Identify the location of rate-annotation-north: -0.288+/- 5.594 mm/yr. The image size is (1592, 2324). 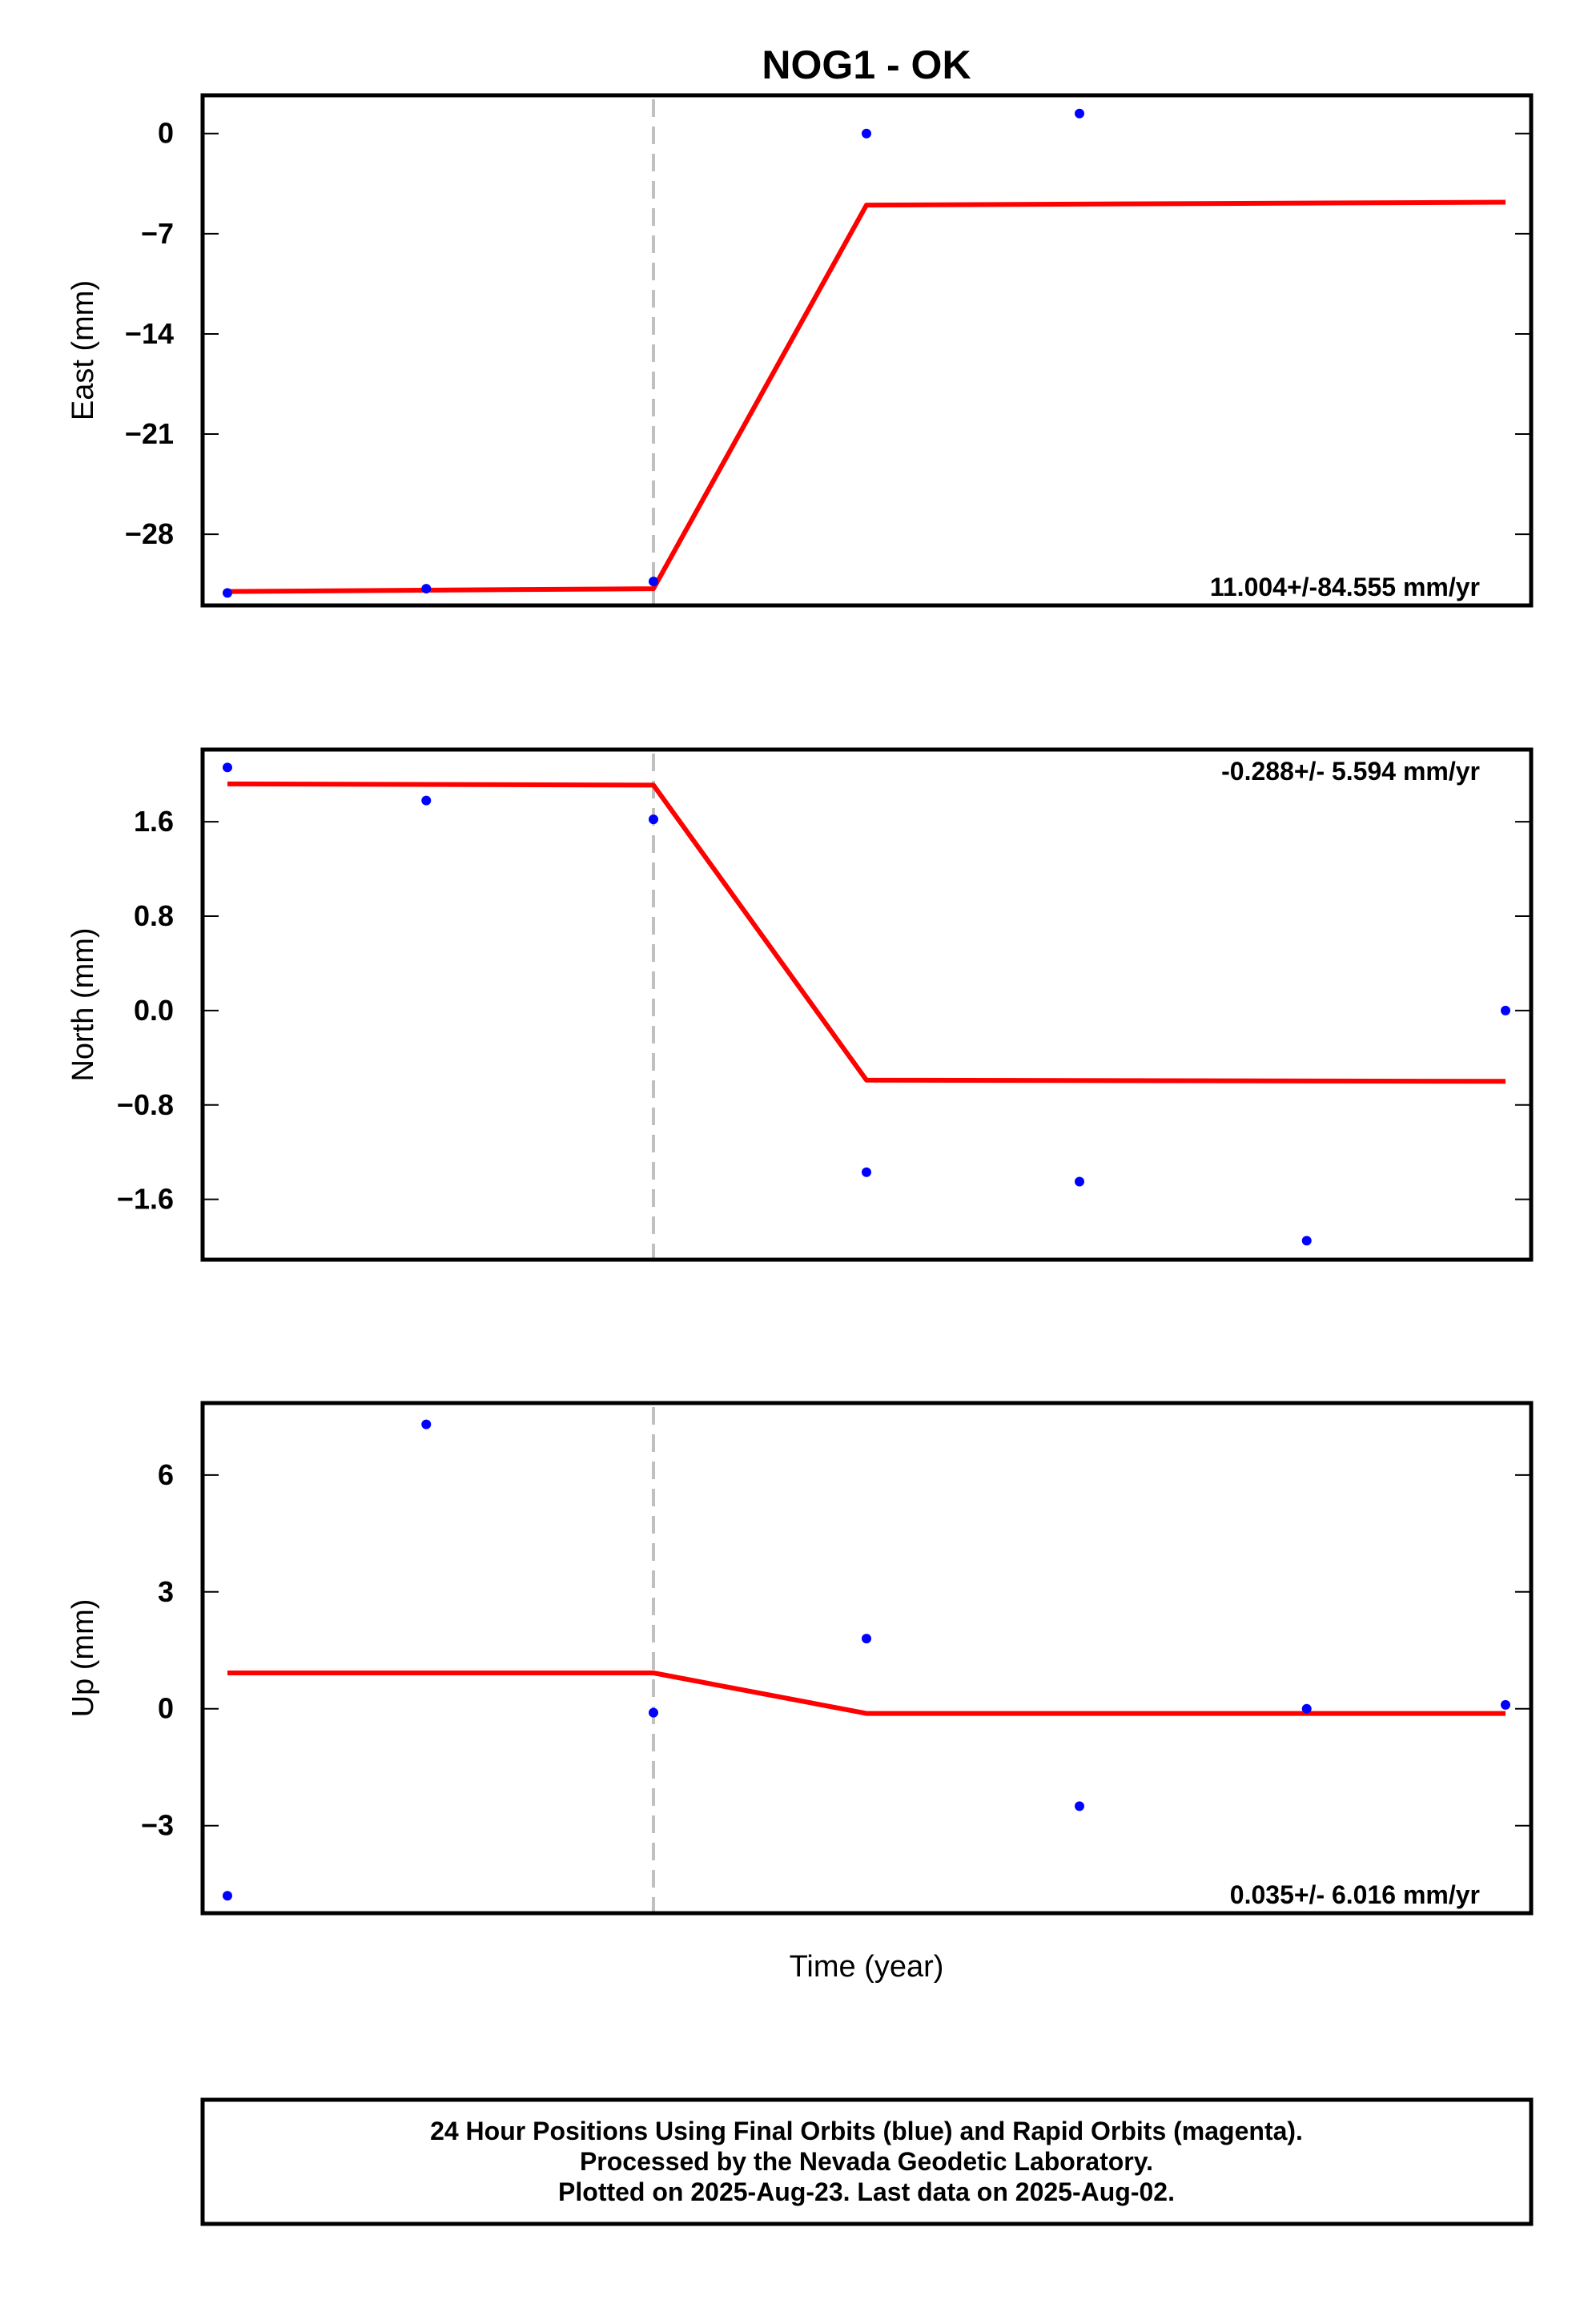
(1350, 772).